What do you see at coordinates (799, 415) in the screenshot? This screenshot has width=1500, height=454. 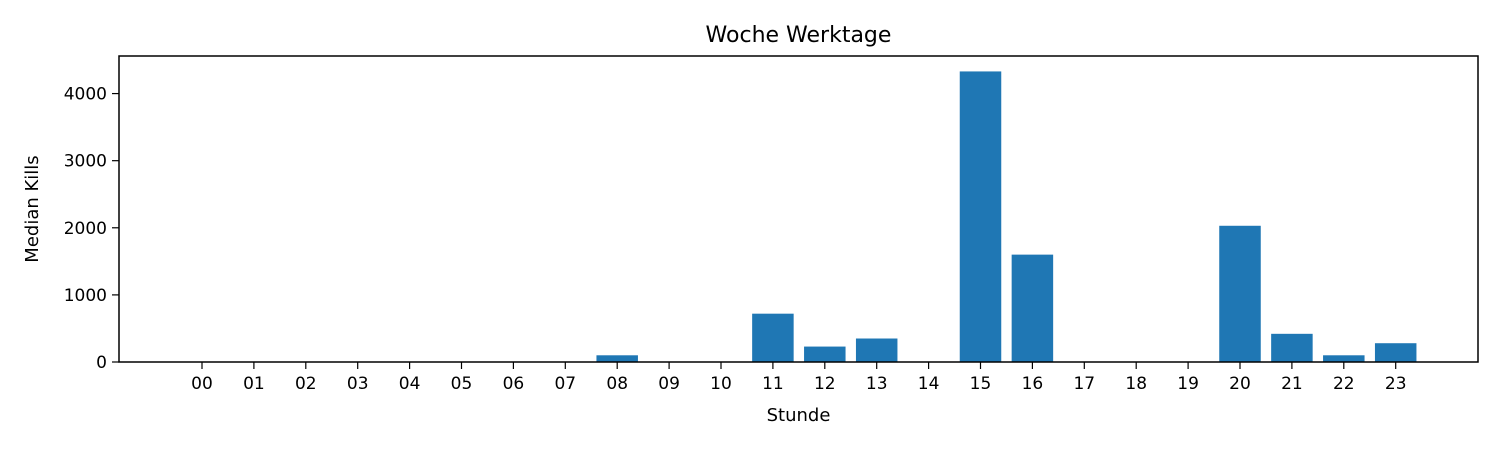 I see `x-axis-label: Stunde` at bounding box center [799, 415].